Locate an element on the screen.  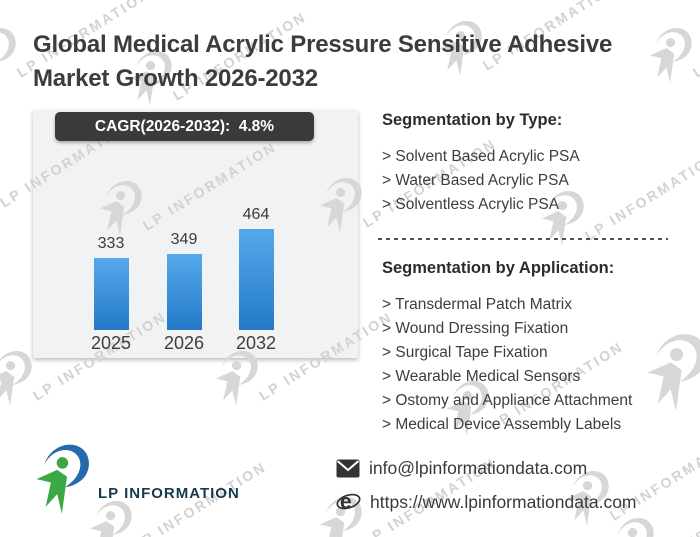
contact-website-row: e https://www.lpinformationdata.com is located at coordinates (486, 502).